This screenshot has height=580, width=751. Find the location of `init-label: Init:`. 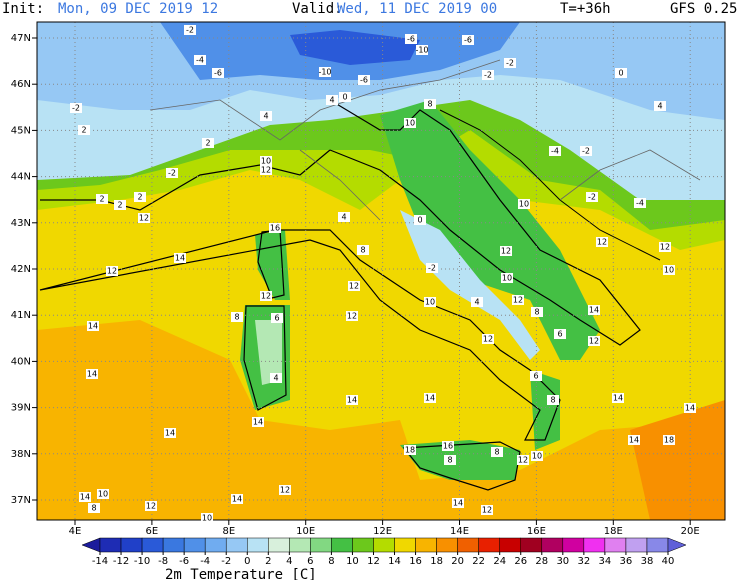

init-label: Init: is located at coordinates (23, 9).